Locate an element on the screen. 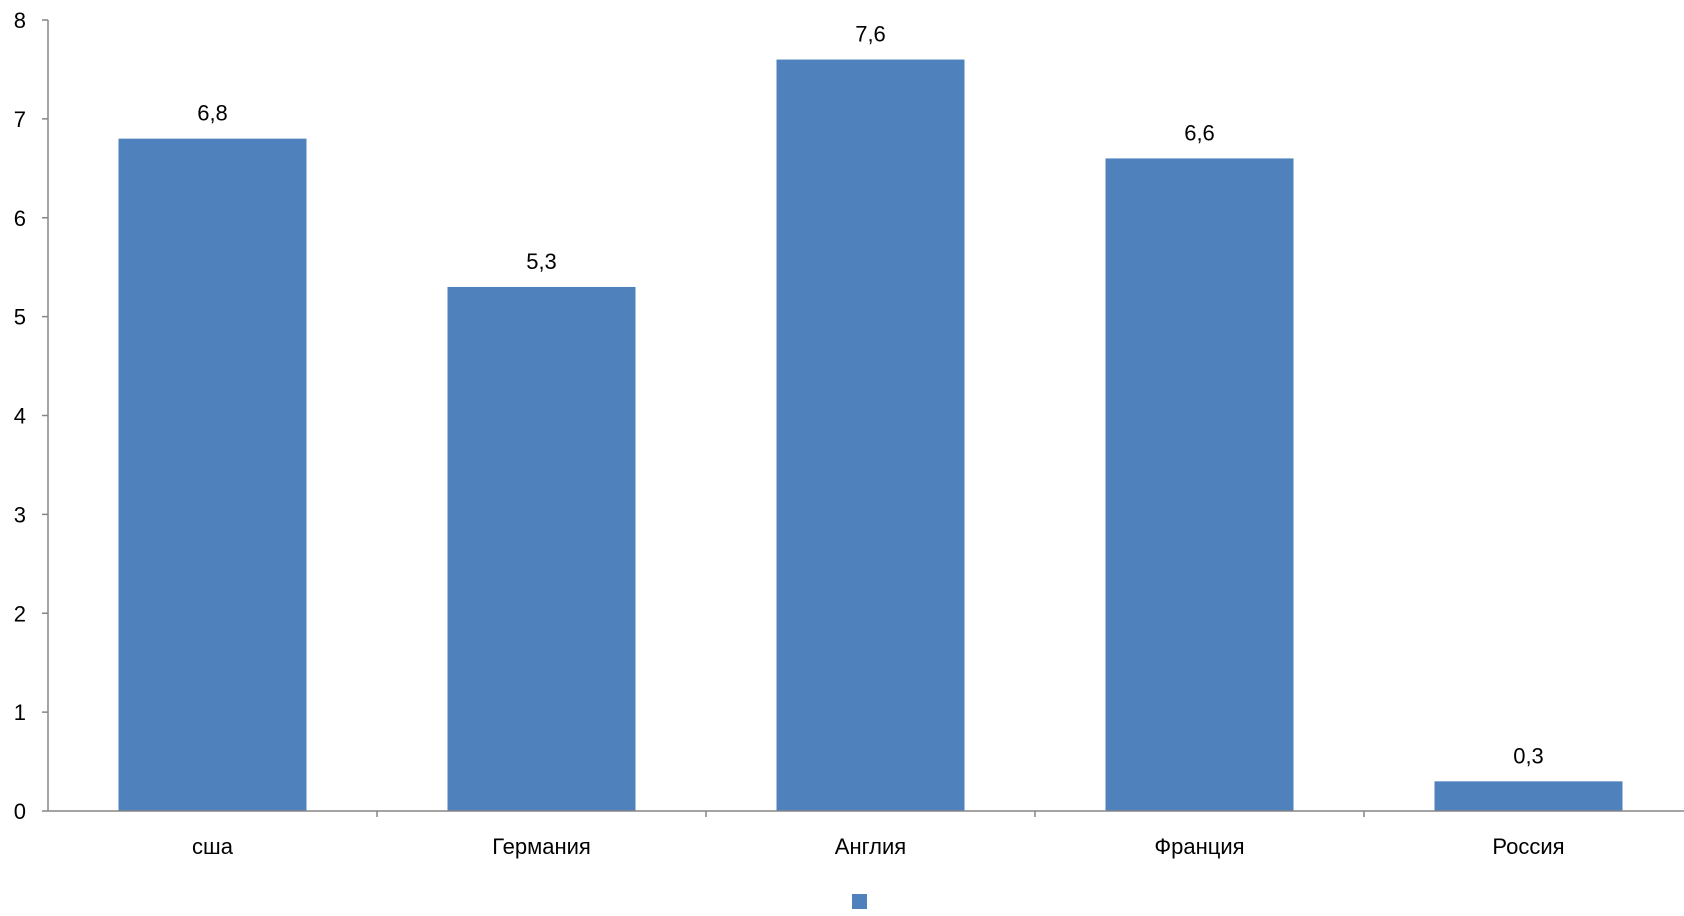 The width and height of the screenshot is (1684, 916). y-tick-label: 7 is located at coordinates (20, 119).